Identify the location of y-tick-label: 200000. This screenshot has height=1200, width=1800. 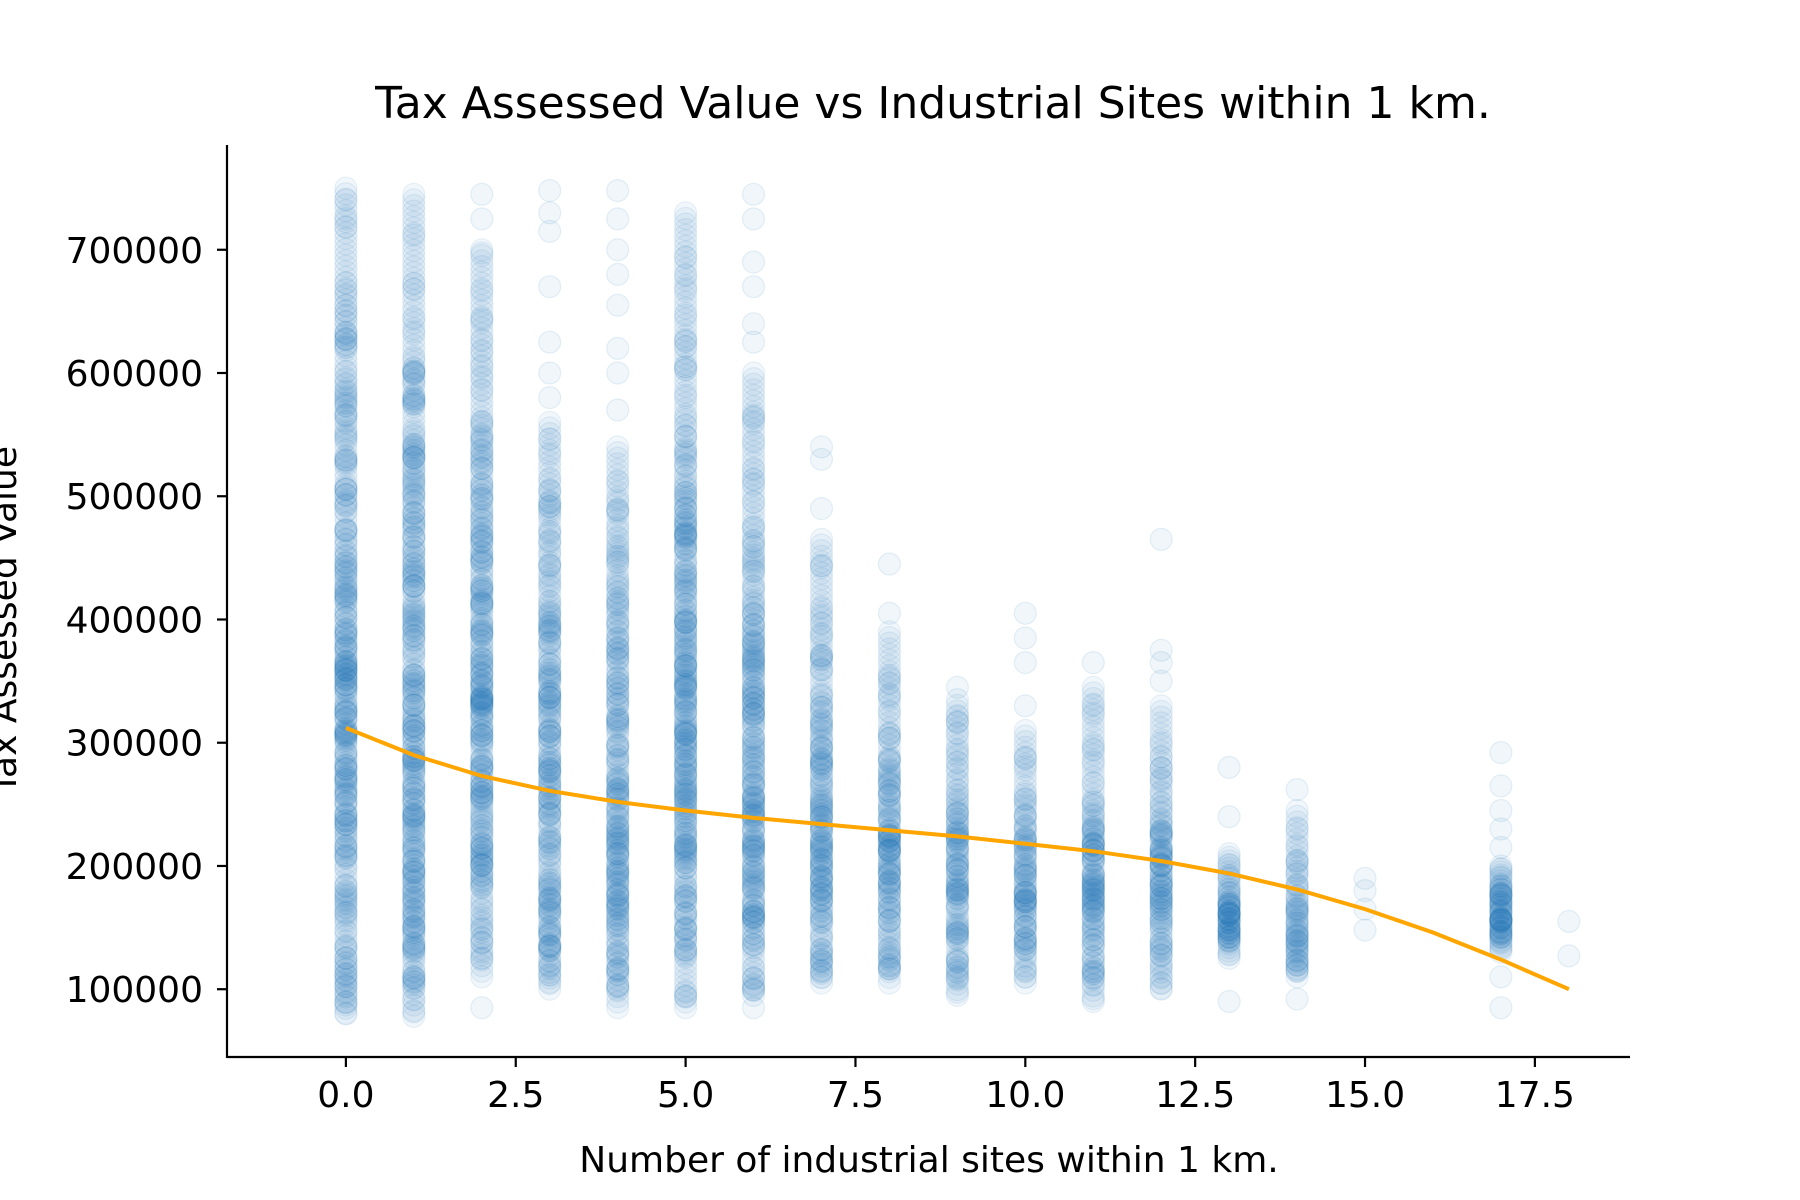
(134, 867).